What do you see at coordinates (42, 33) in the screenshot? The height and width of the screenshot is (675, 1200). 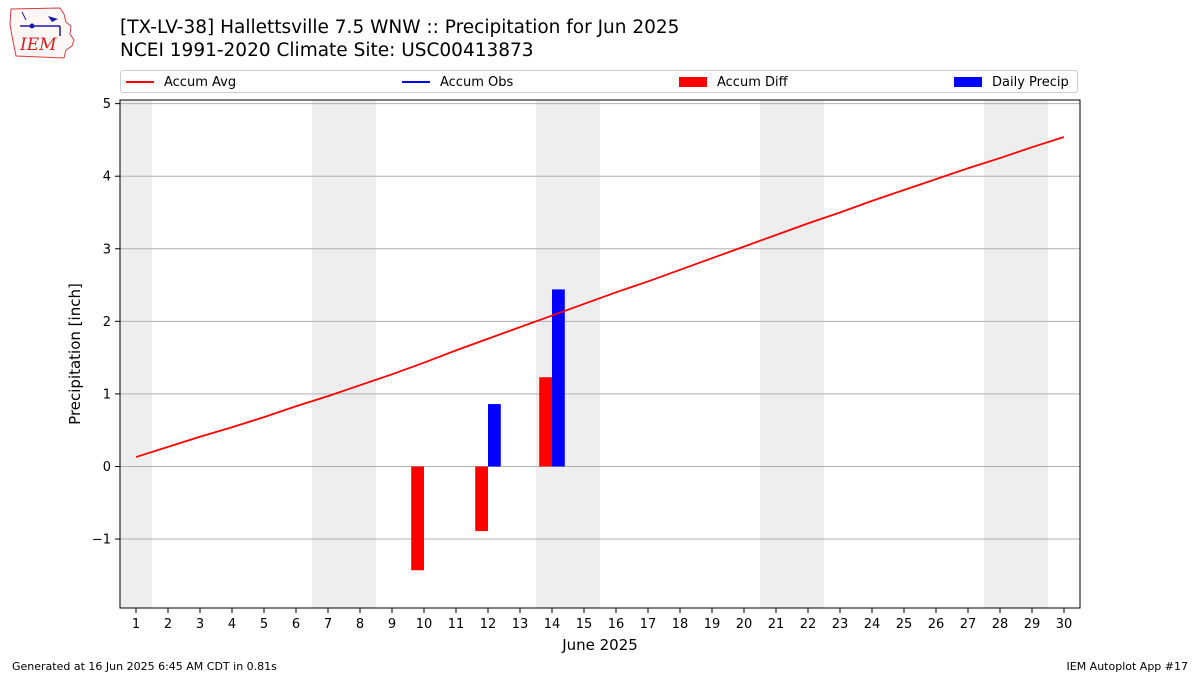 I see `iem-logo: IEM` at bounding box center [42, 33].